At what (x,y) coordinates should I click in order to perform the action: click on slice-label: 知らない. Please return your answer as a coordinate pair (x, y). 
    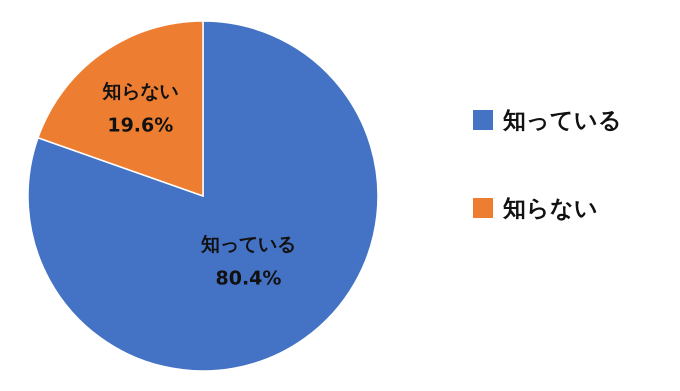
    Looking at the image, I should click on (139, 91).